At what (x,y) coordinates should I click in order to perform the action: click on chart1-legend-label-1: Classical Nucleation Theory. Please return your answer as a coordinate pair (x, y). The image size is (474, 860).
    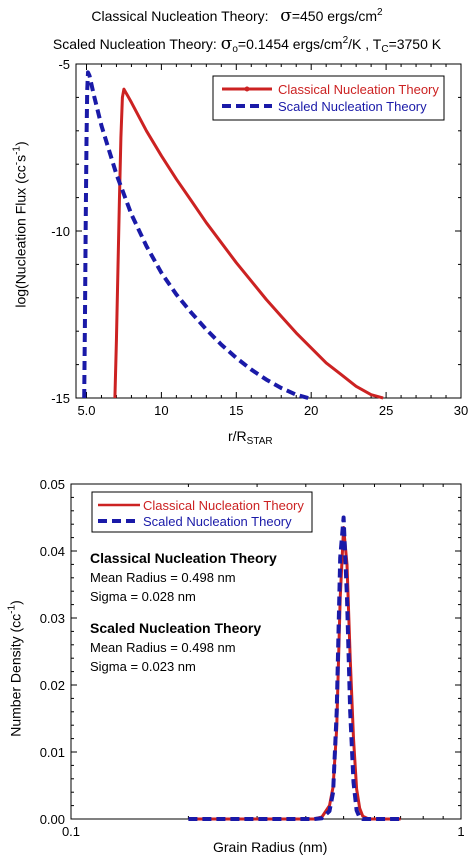
    Looking at the image, I should click on (358, 89).